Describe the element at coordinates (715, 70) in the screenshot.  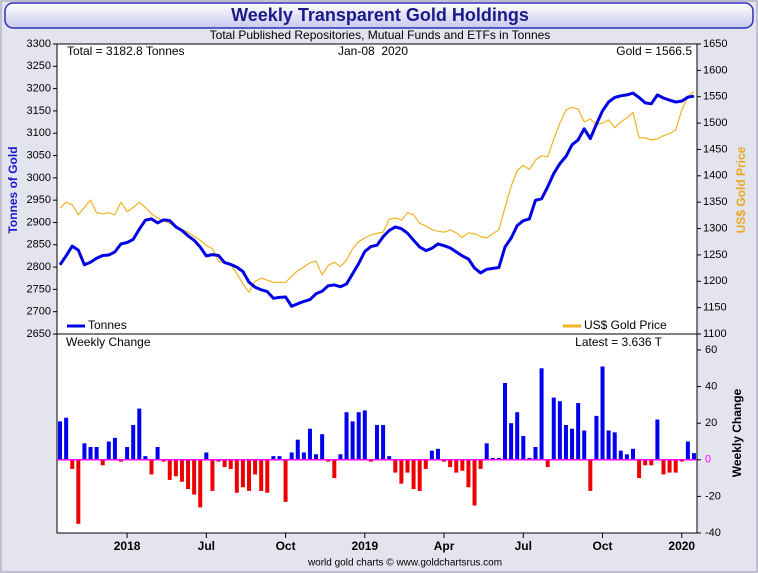
I see `y2-tick-label: 1600` at that location.